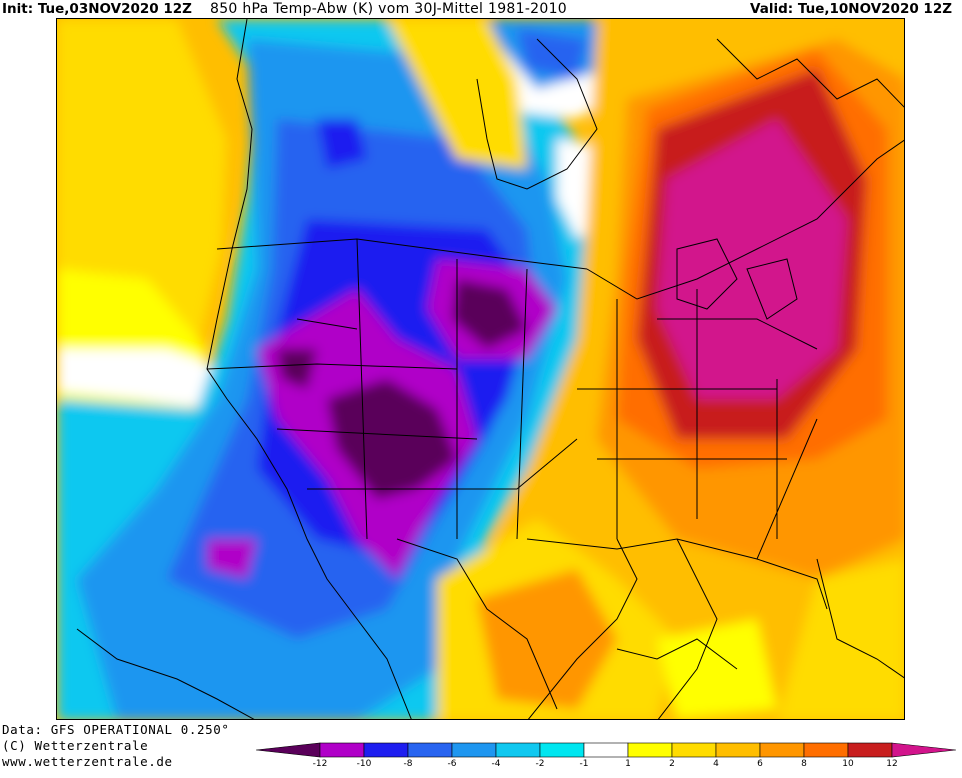 This screenshot has height=778, width=962. I want to click on valid-time-label: Valid: Tue,10NOV2020 12Z, so click(851, 9).